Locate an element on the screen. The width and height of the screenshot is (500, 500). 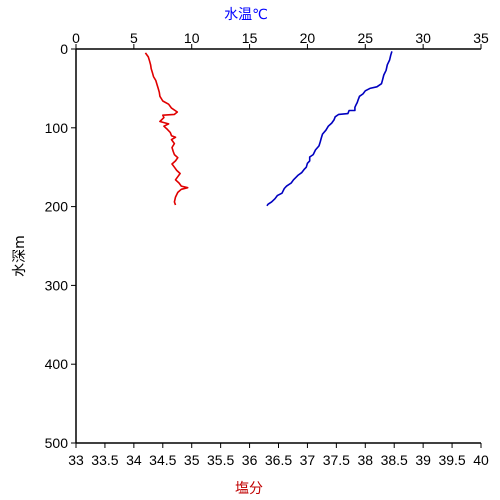
temperature-profile-line is located at coordinates (329, 129).